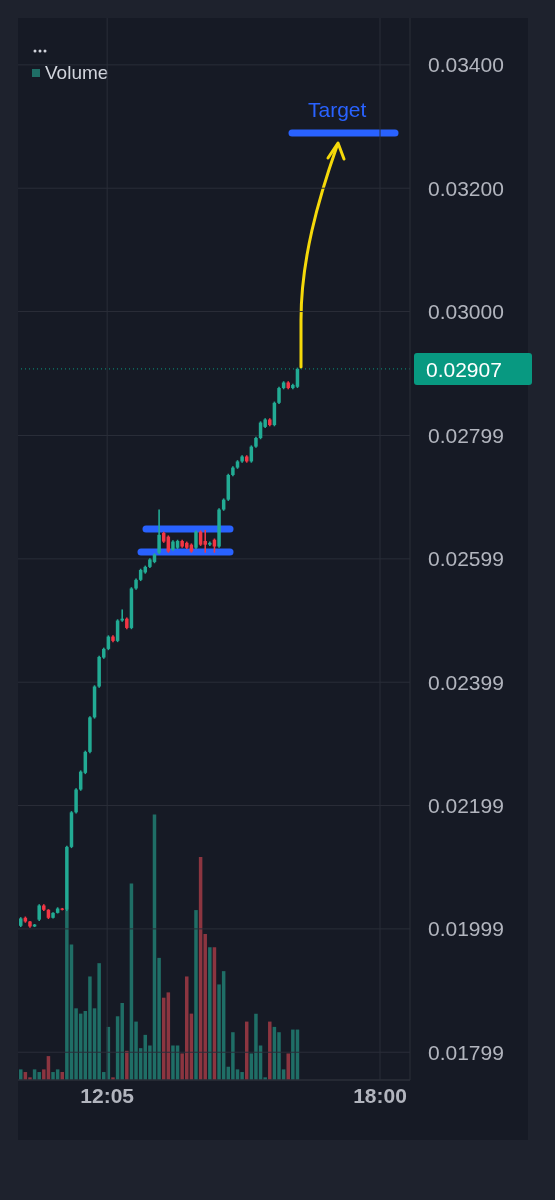 The width and height of the screenshot is (555, 1200). What do you see at coordinates (107, 1095) in the screenshot?
I see `x-tick-label: 12:05` at bounding box center [107, 1095].